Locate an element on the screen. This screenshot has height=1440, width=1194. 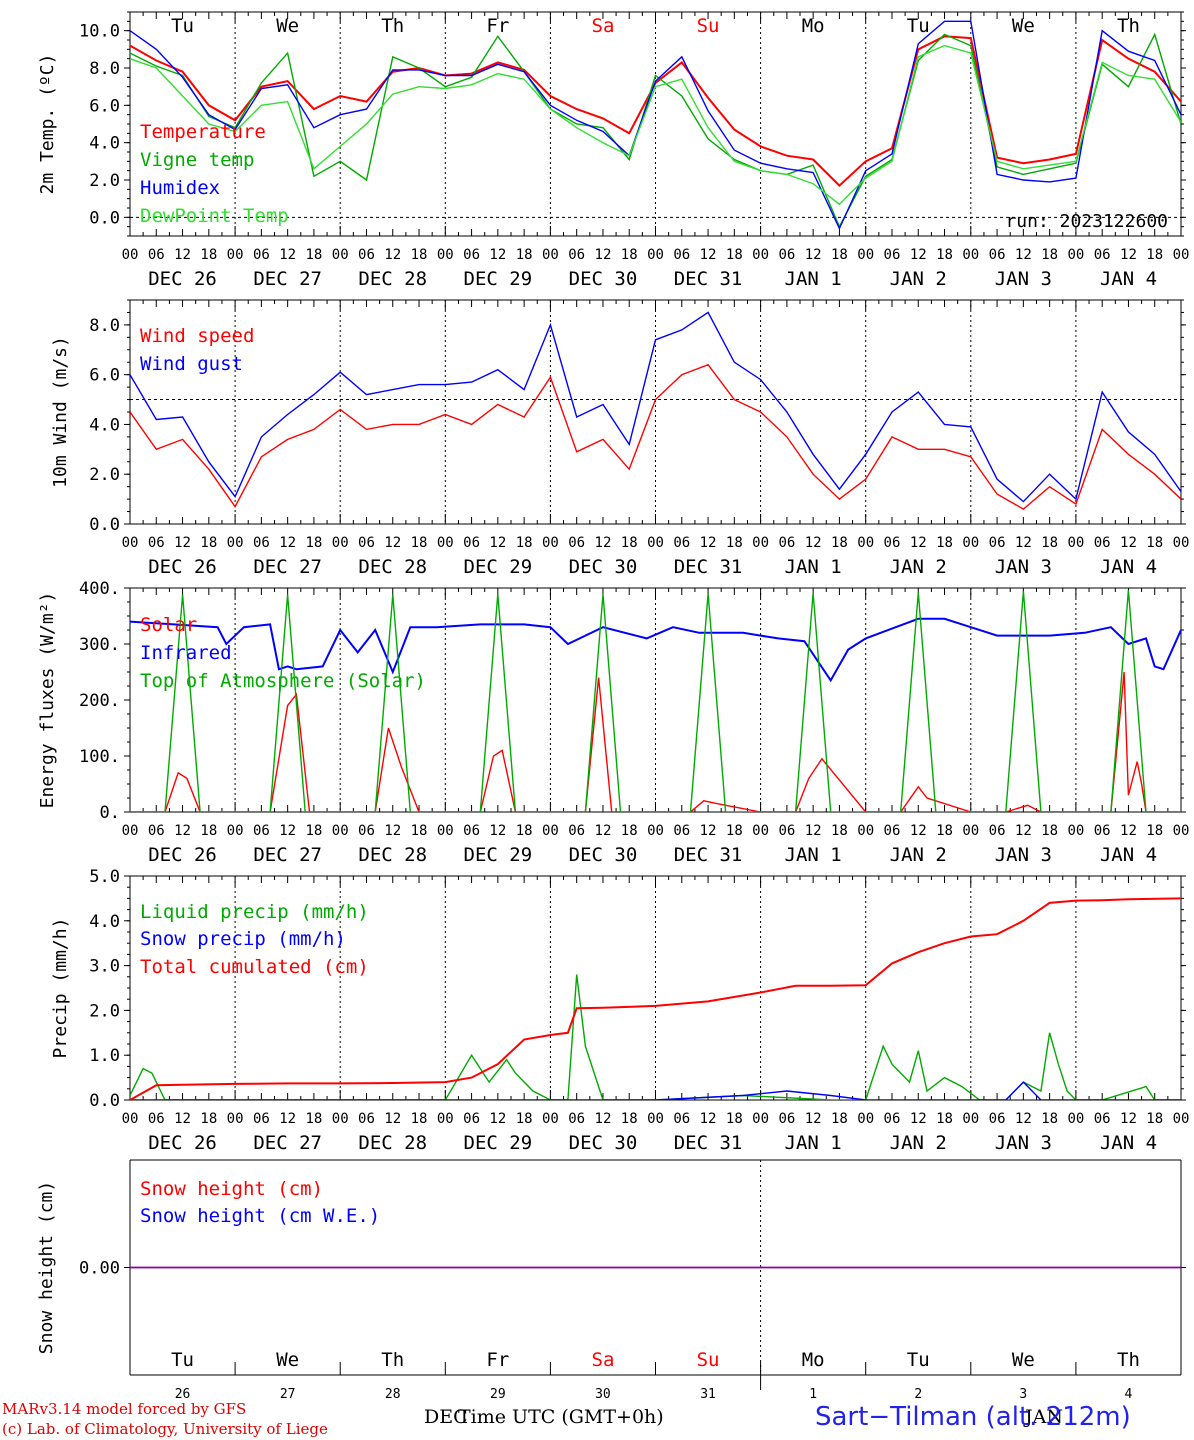
month-dec-label: DEC is located at coordinates (446, 1417).